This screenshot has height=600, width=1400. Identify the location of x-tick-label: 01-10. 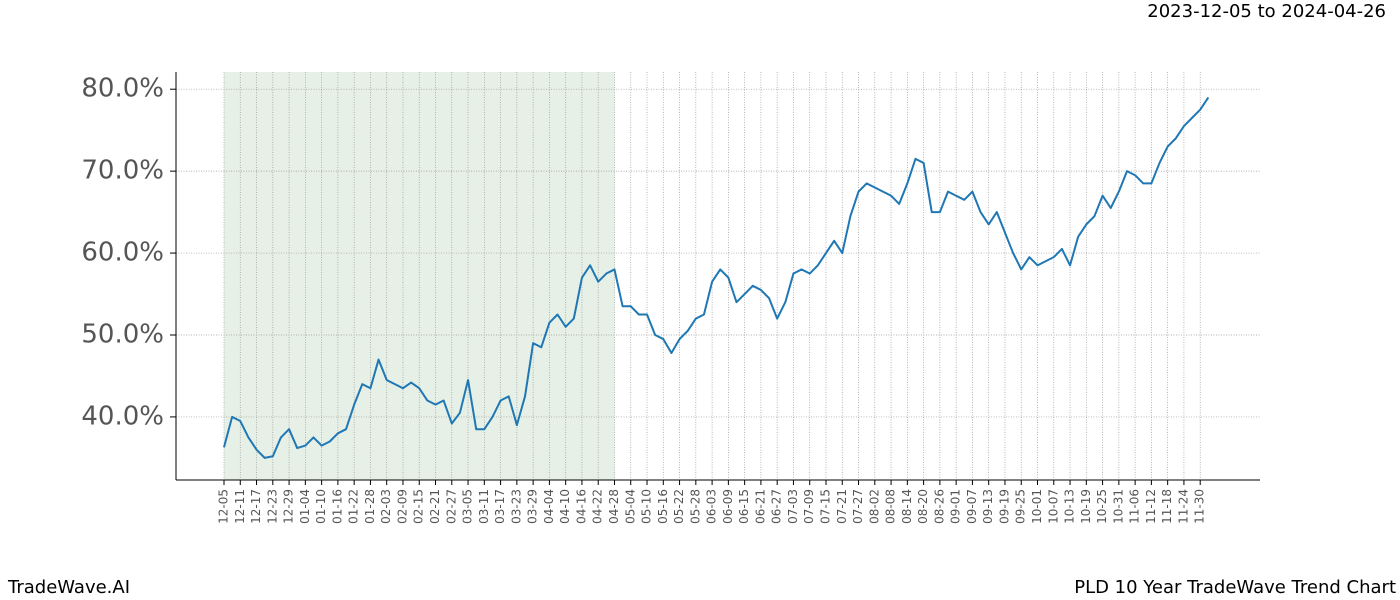
(321, 506).